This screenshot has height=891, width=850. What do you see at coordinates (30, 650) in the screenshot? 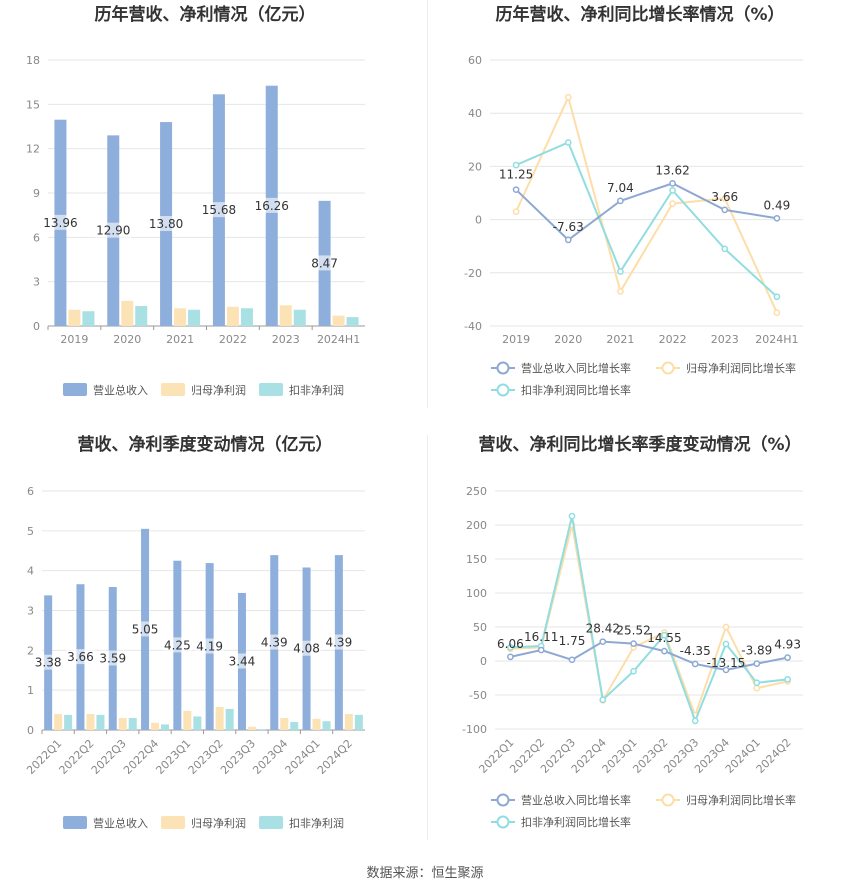
I see `y-tick-label: 2` at bounding box center [30, 650].